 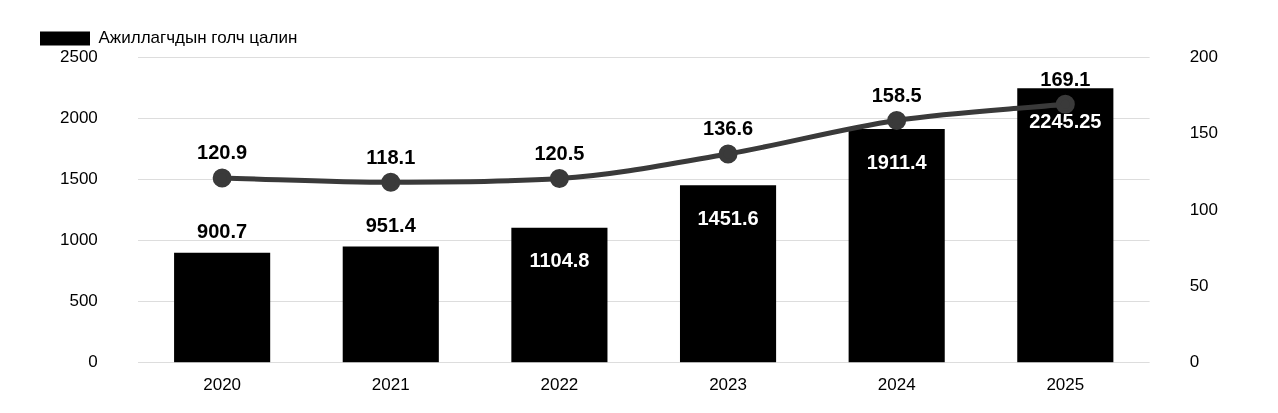 I want to click on data-label: 118.1, so click(x=391, y=156).